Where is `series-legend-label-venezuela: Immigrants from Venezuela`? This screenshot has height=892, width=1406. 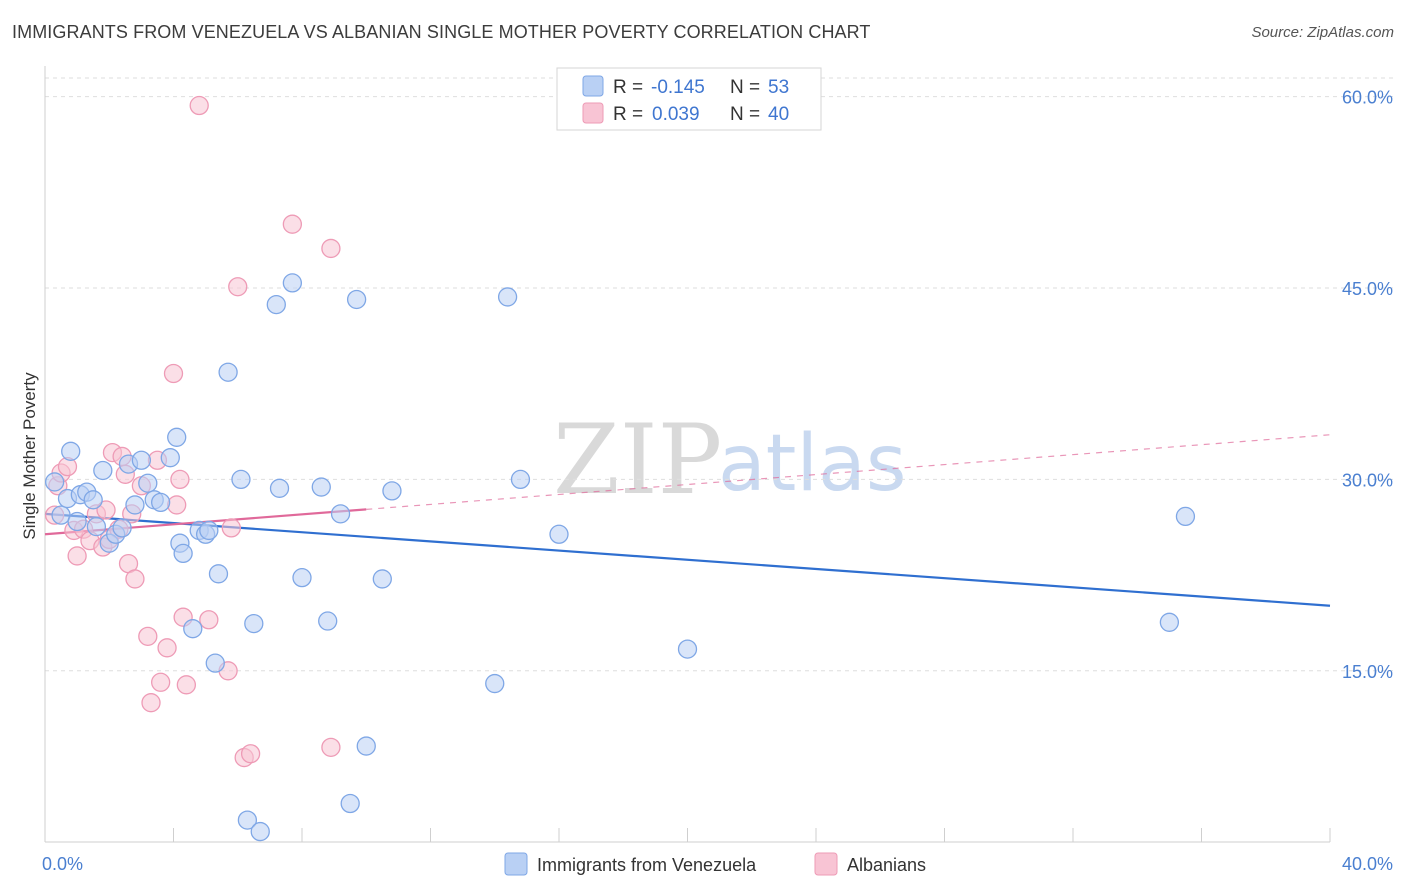
series-legend-label-venezuela: Immigrants from Venezuela is located at coordinates (647, 865).